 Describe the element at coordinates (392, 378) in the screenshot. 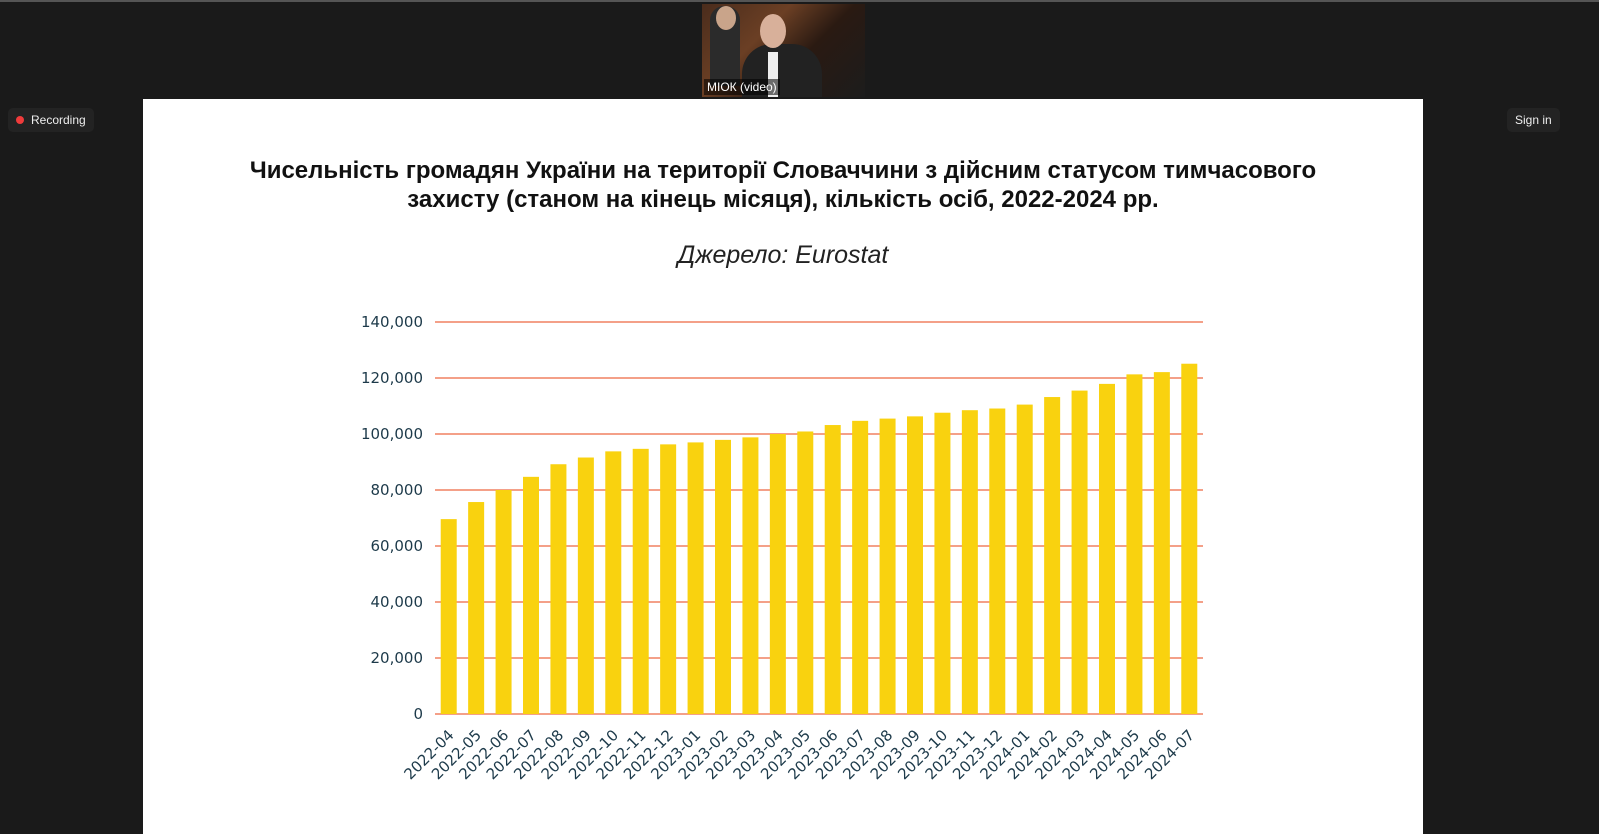

I see `y-tick-label: 120,000` at that location.